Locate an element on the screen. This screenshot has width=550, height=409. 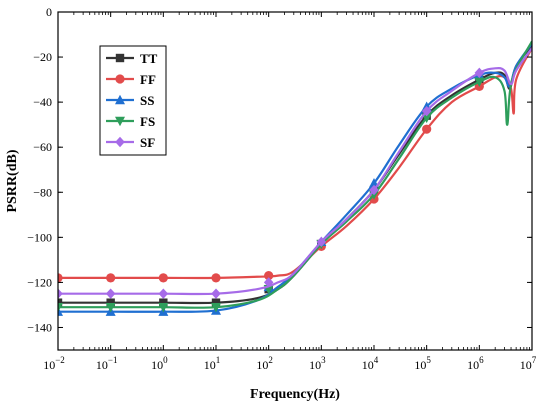
x-tick-label: 10⁻¹ is located at coordinates (107, 363).